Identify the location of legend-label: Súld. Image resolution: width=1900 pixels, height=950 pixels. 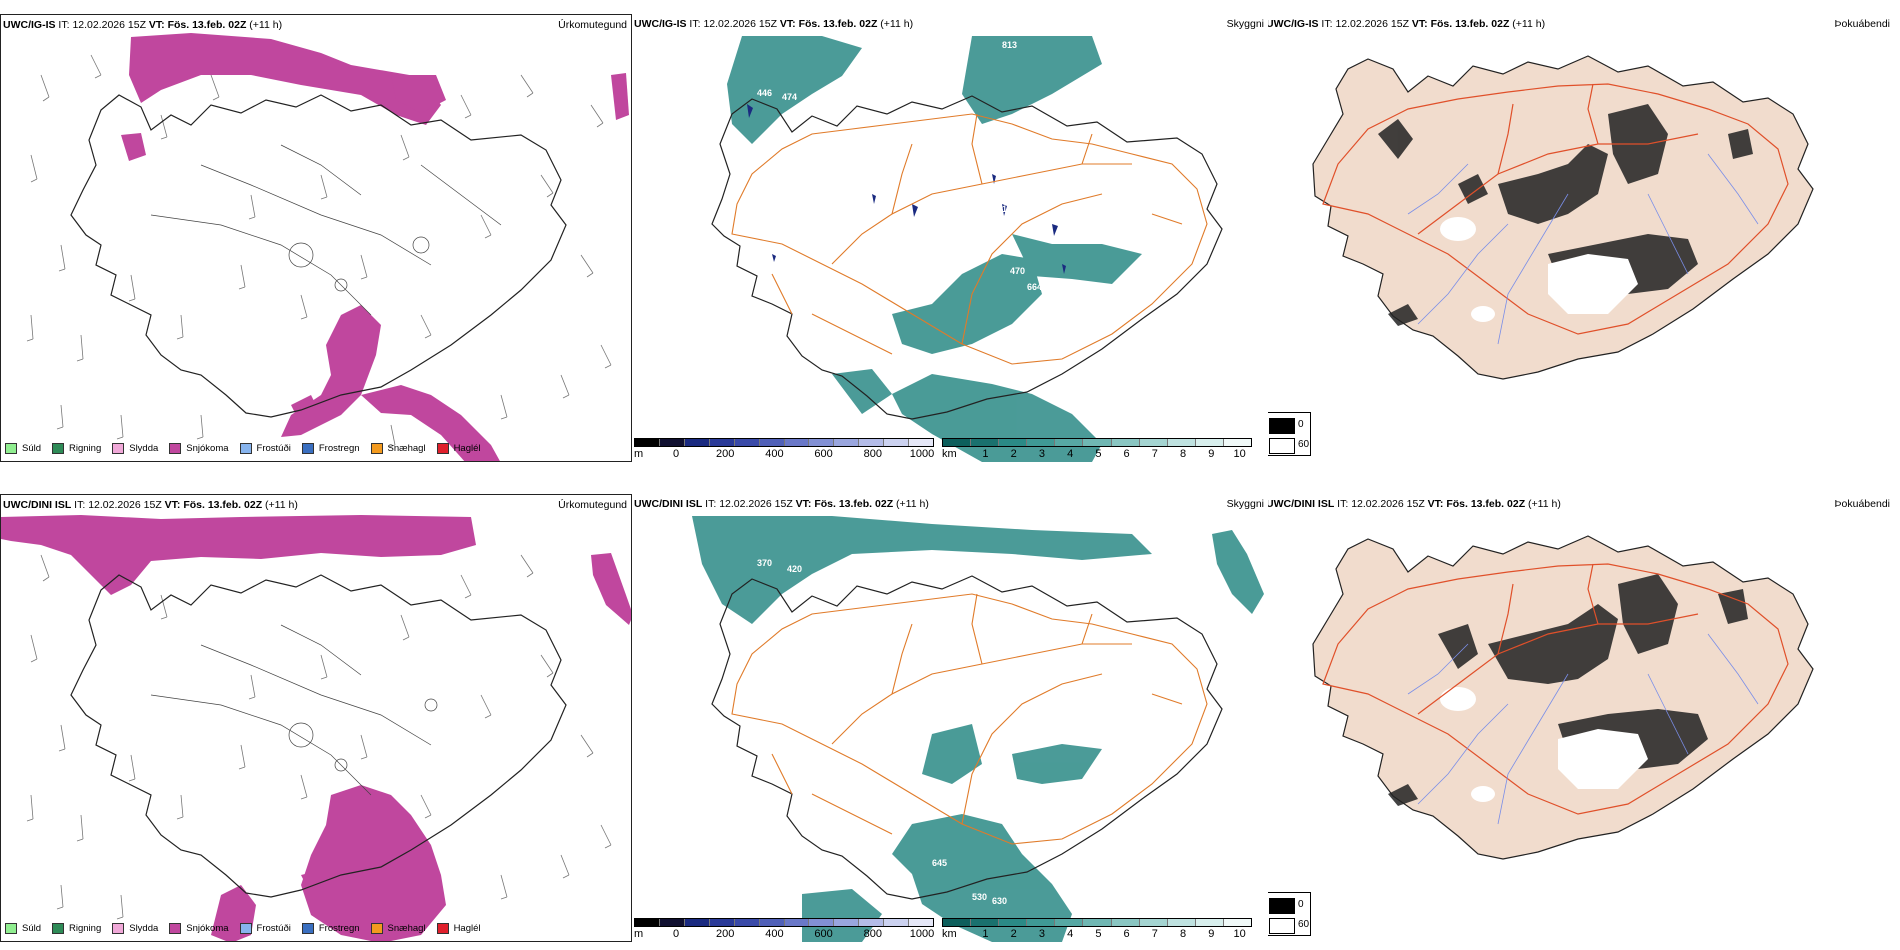
(32, 928).